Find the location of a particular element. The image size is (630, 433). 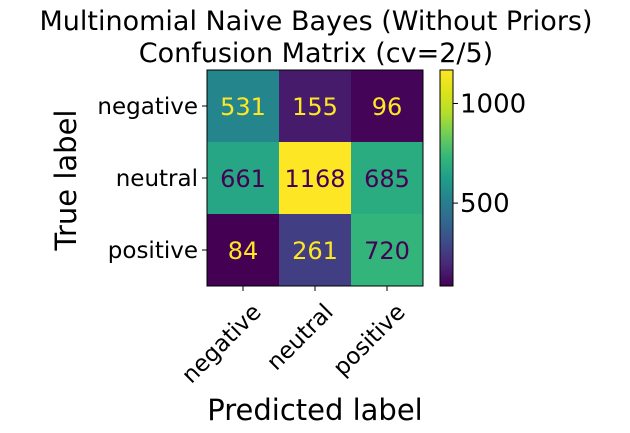

heatmap-cell-r2-c2 is located at coordinates (387, 250).